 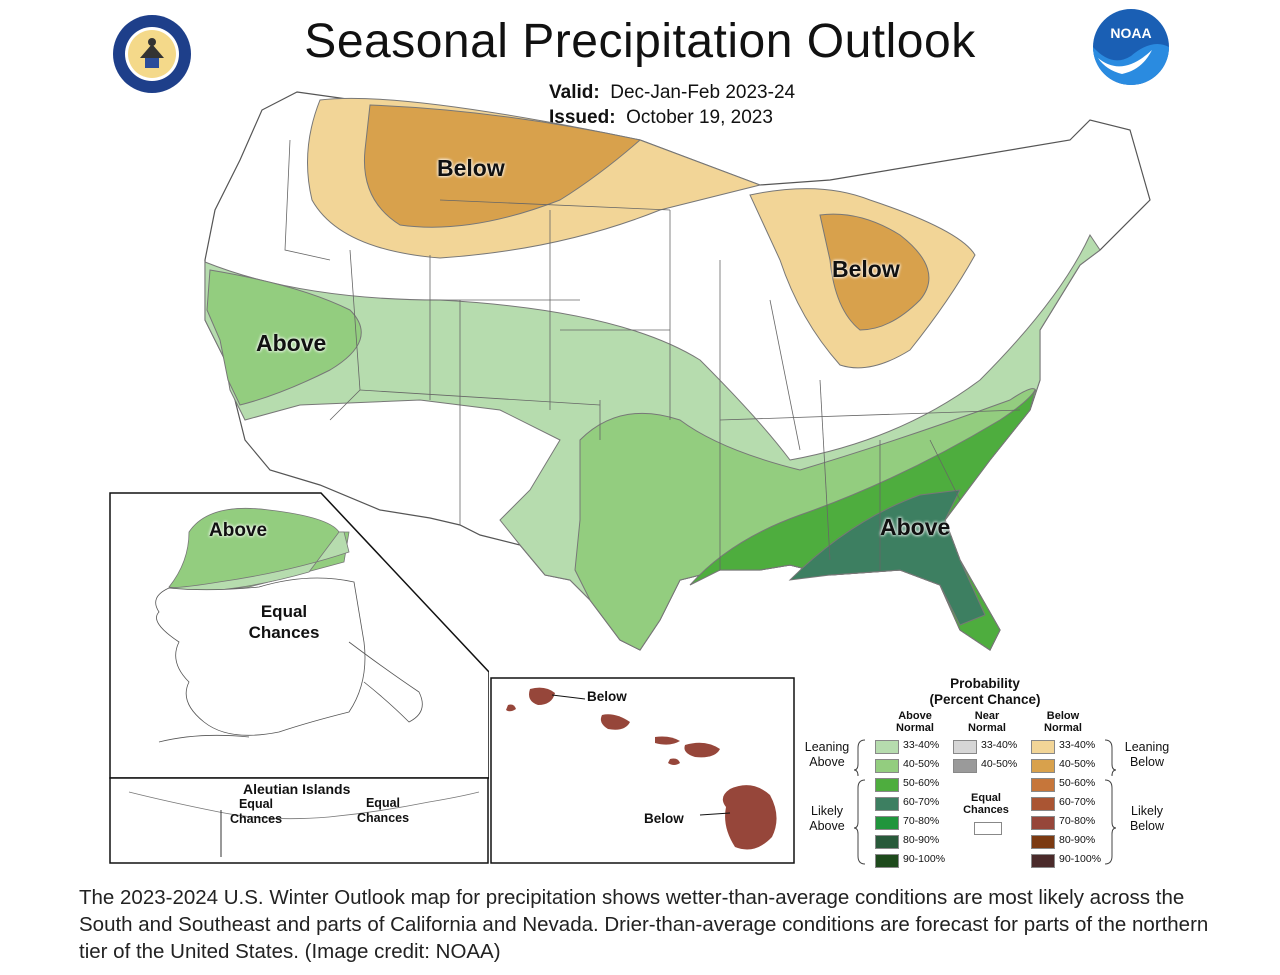 What do you see at coordinates (299, 678) in the screenshot?
I see `alaska-inset` at bounding box center [299, 678].